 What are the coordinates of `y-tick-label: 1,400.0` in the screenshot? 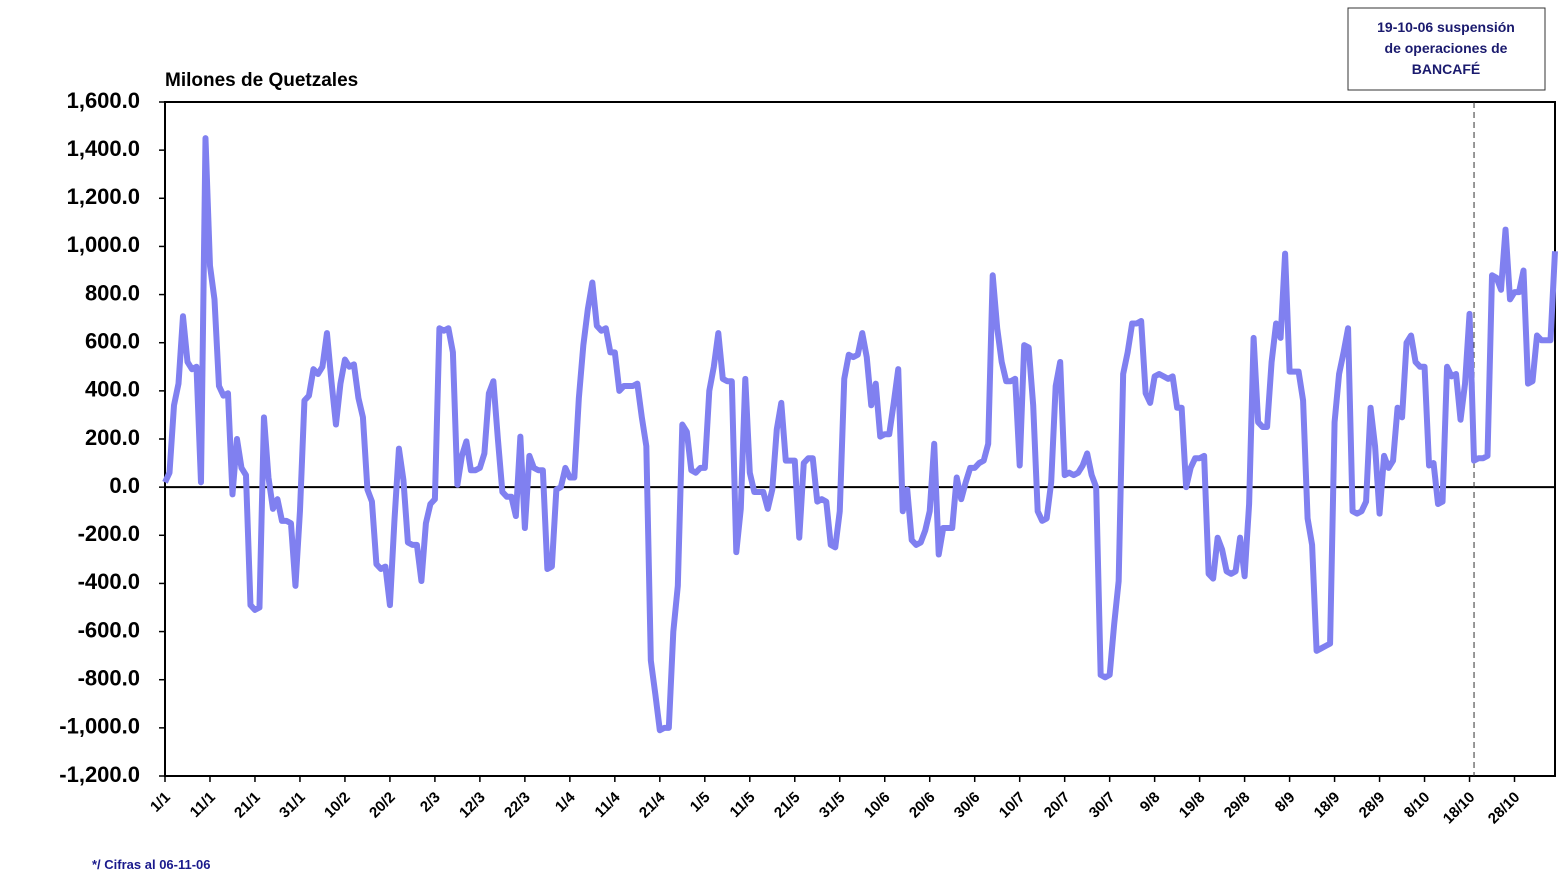 It's located at (103, 148).